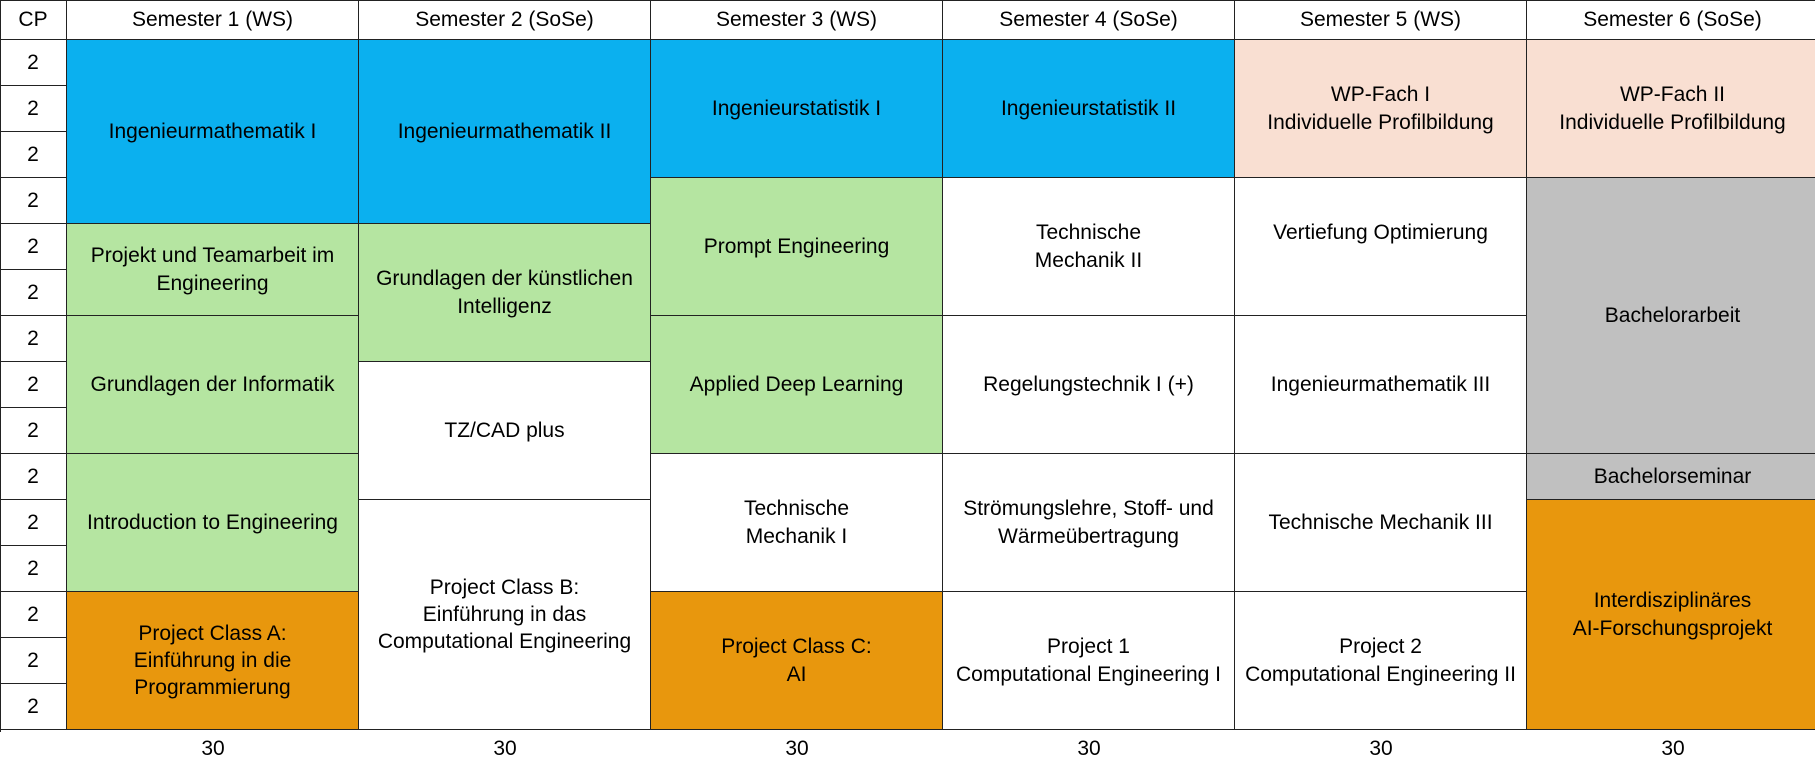 The width and height of the screenshot is (1815, 767). I want to click on module-cell: WP-Fach II Individuelle Profilbildung, so click(1671, 109).